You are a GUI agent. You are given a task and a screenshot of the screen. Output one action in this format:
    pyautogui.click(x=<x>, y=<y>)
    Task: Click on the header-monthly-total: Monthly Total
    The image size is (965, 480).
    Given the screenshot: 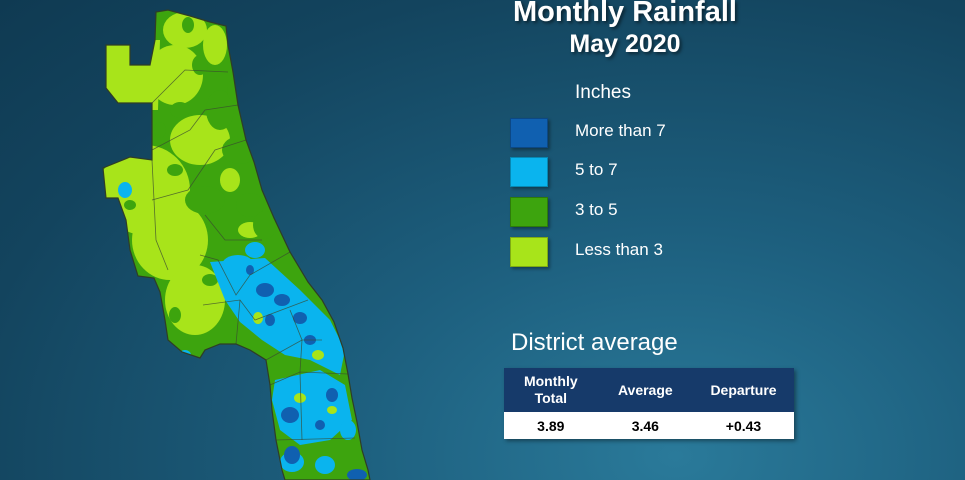 What is the action you would take?
    pyautogui.click(x=551, y=390)
    